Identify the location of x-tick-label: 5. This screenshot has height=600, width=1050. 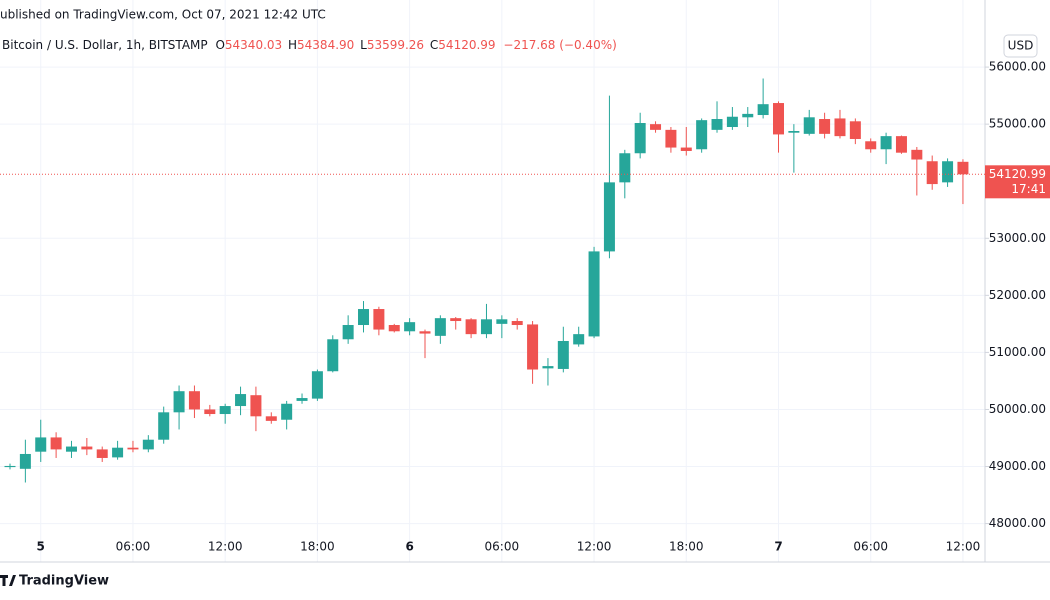
(41, 547).